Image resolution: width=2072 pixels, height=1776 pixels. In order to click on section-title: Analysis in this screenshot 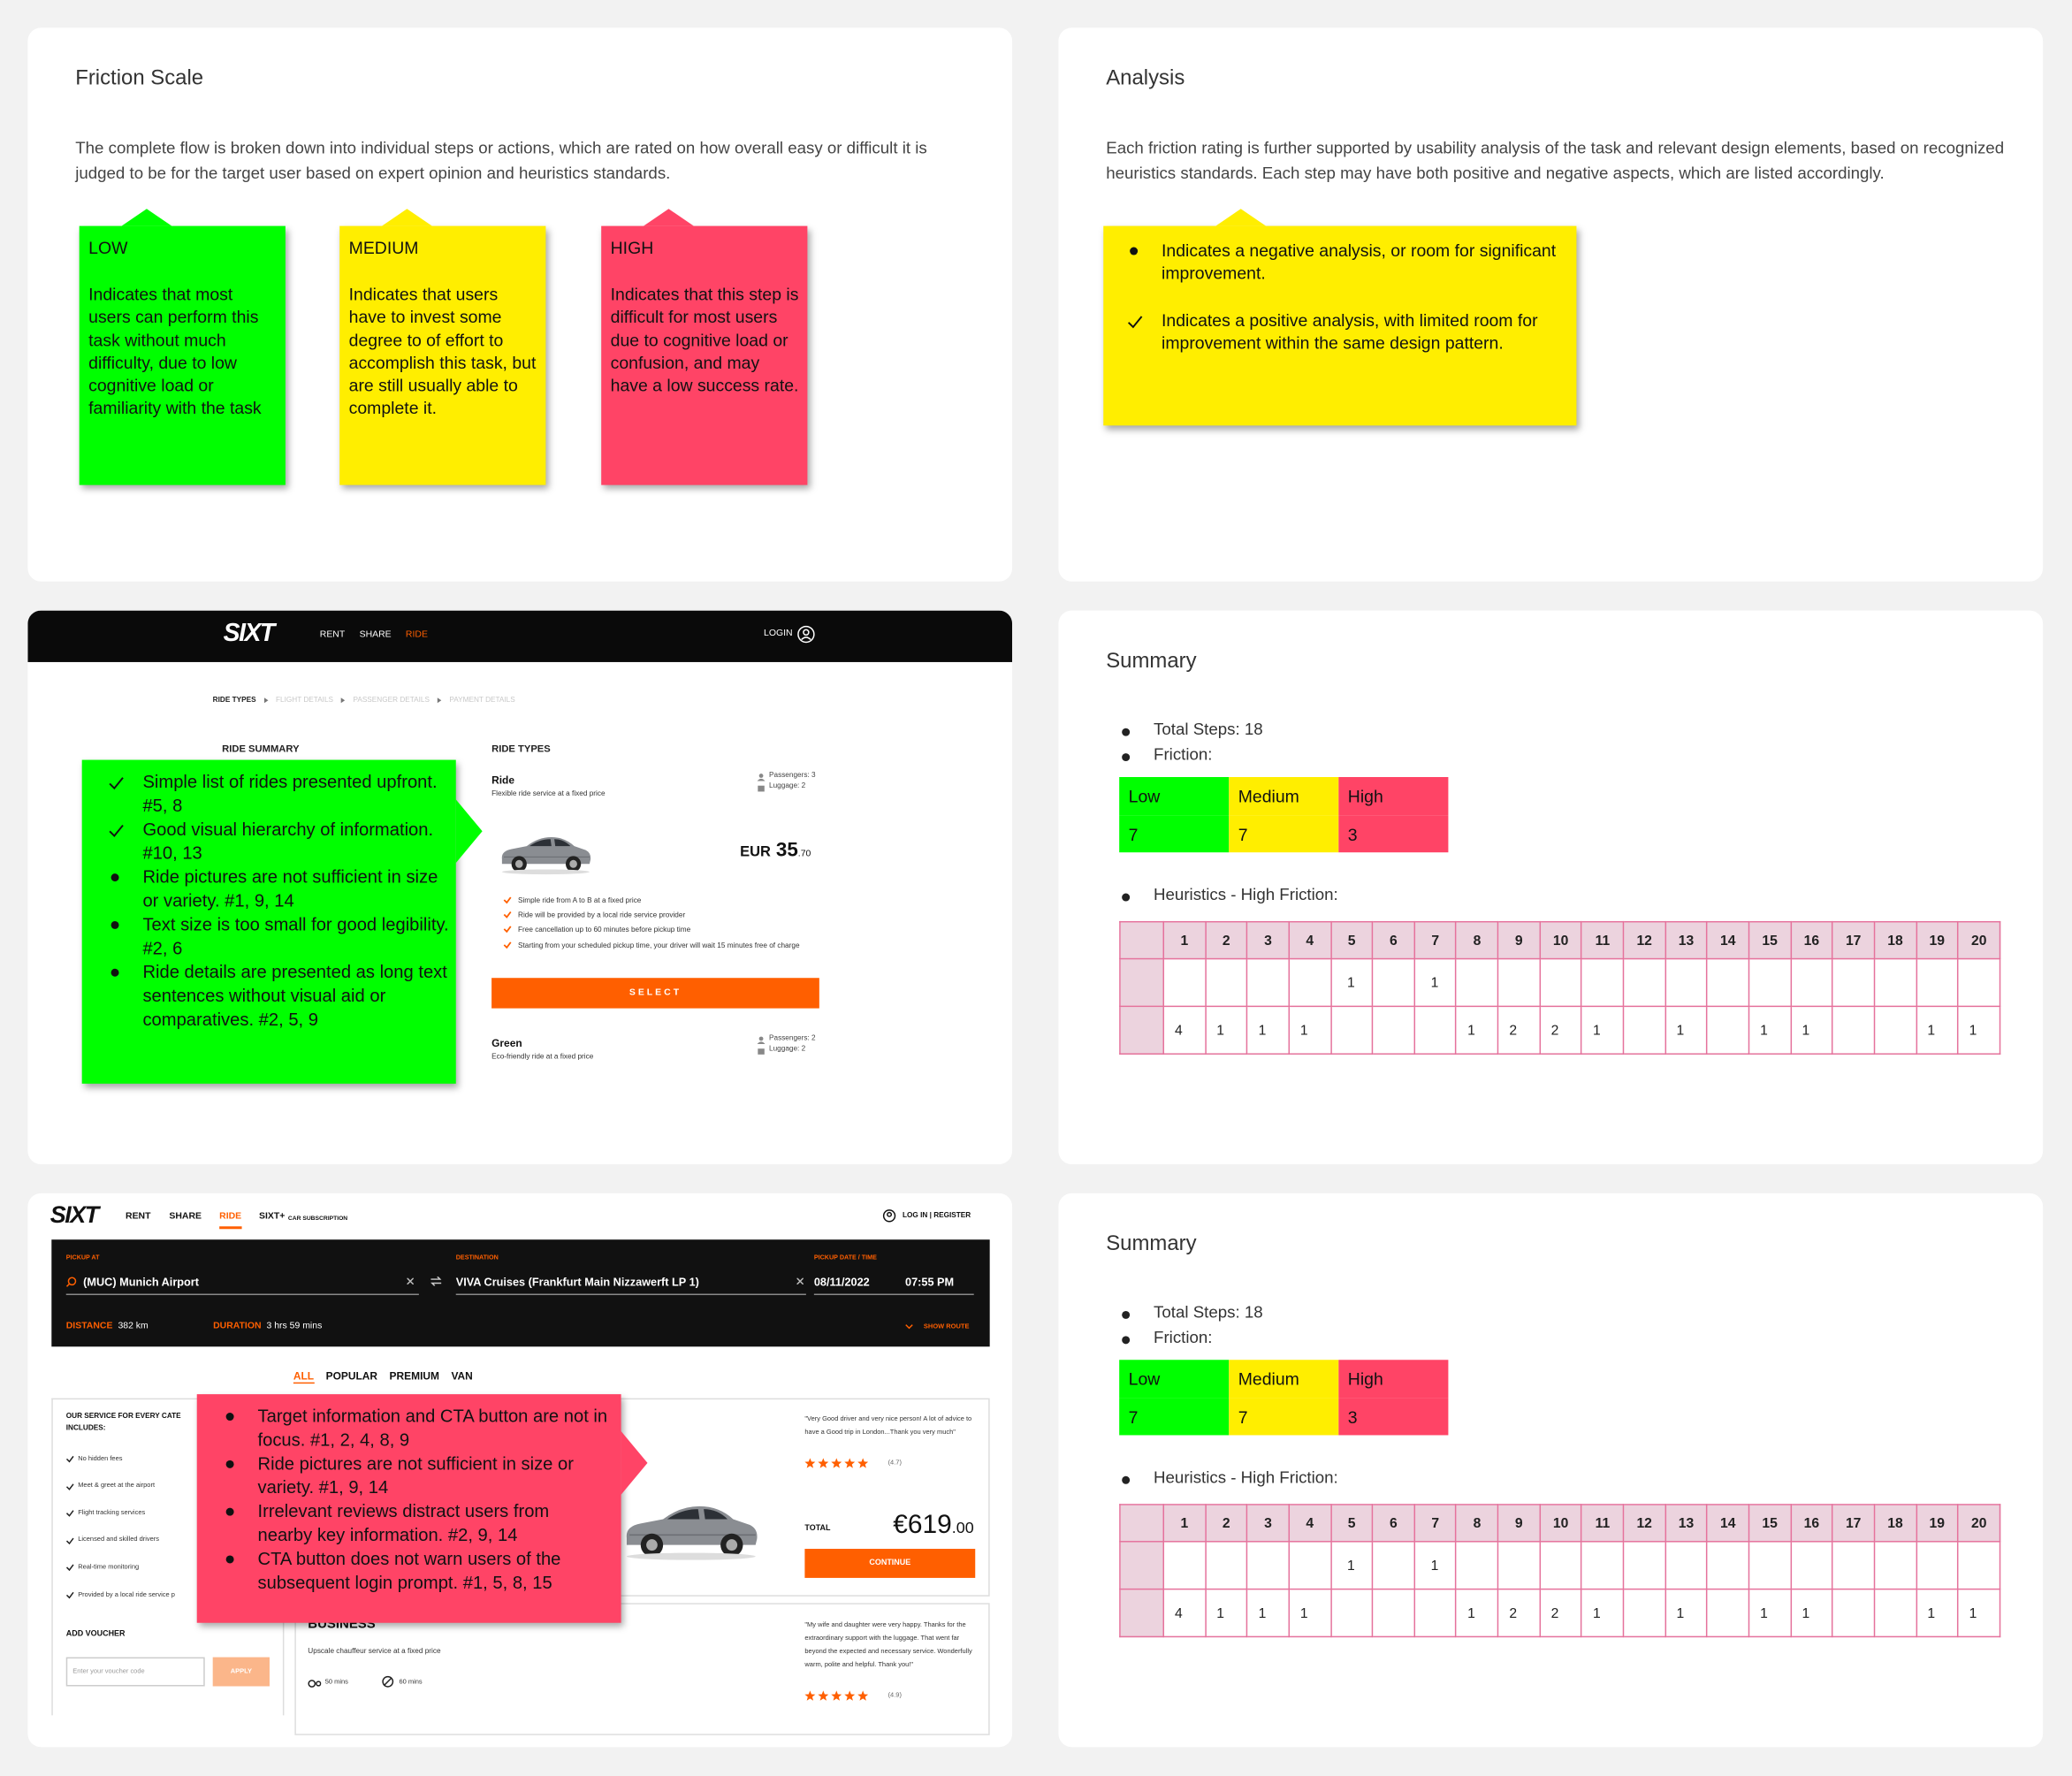, I will do `click(1145, 78)`.